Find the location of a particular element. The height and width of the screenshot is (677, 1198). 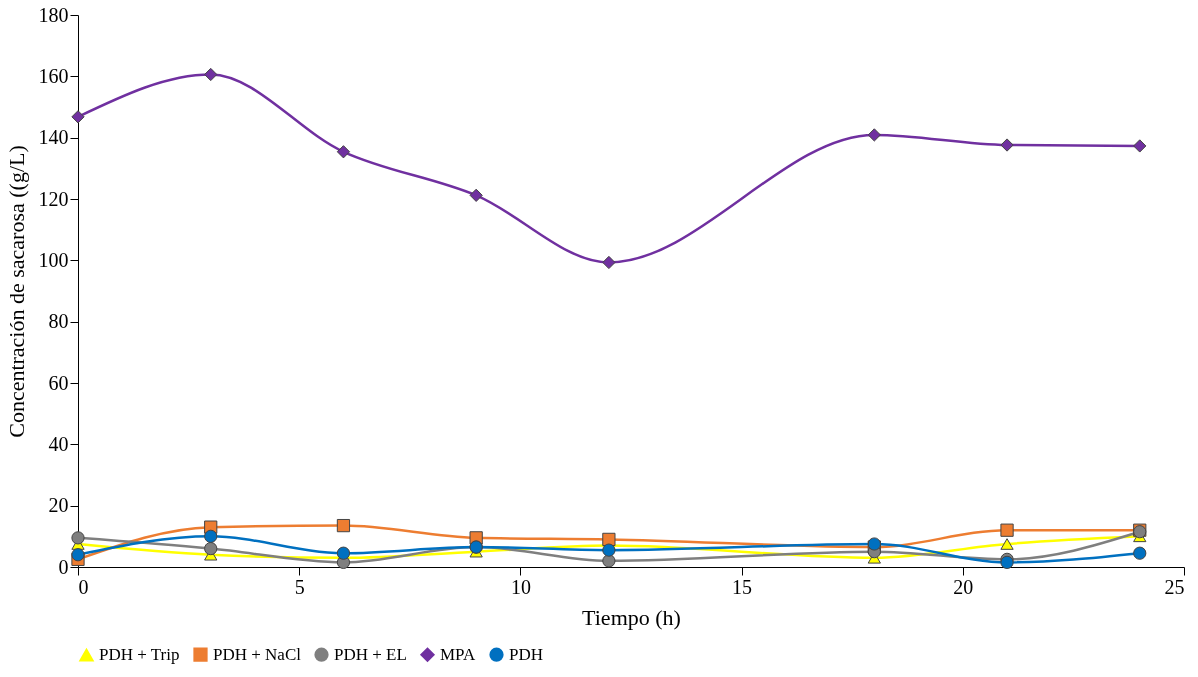

y-tick-label: 20 is located at coordinates (58, 505).